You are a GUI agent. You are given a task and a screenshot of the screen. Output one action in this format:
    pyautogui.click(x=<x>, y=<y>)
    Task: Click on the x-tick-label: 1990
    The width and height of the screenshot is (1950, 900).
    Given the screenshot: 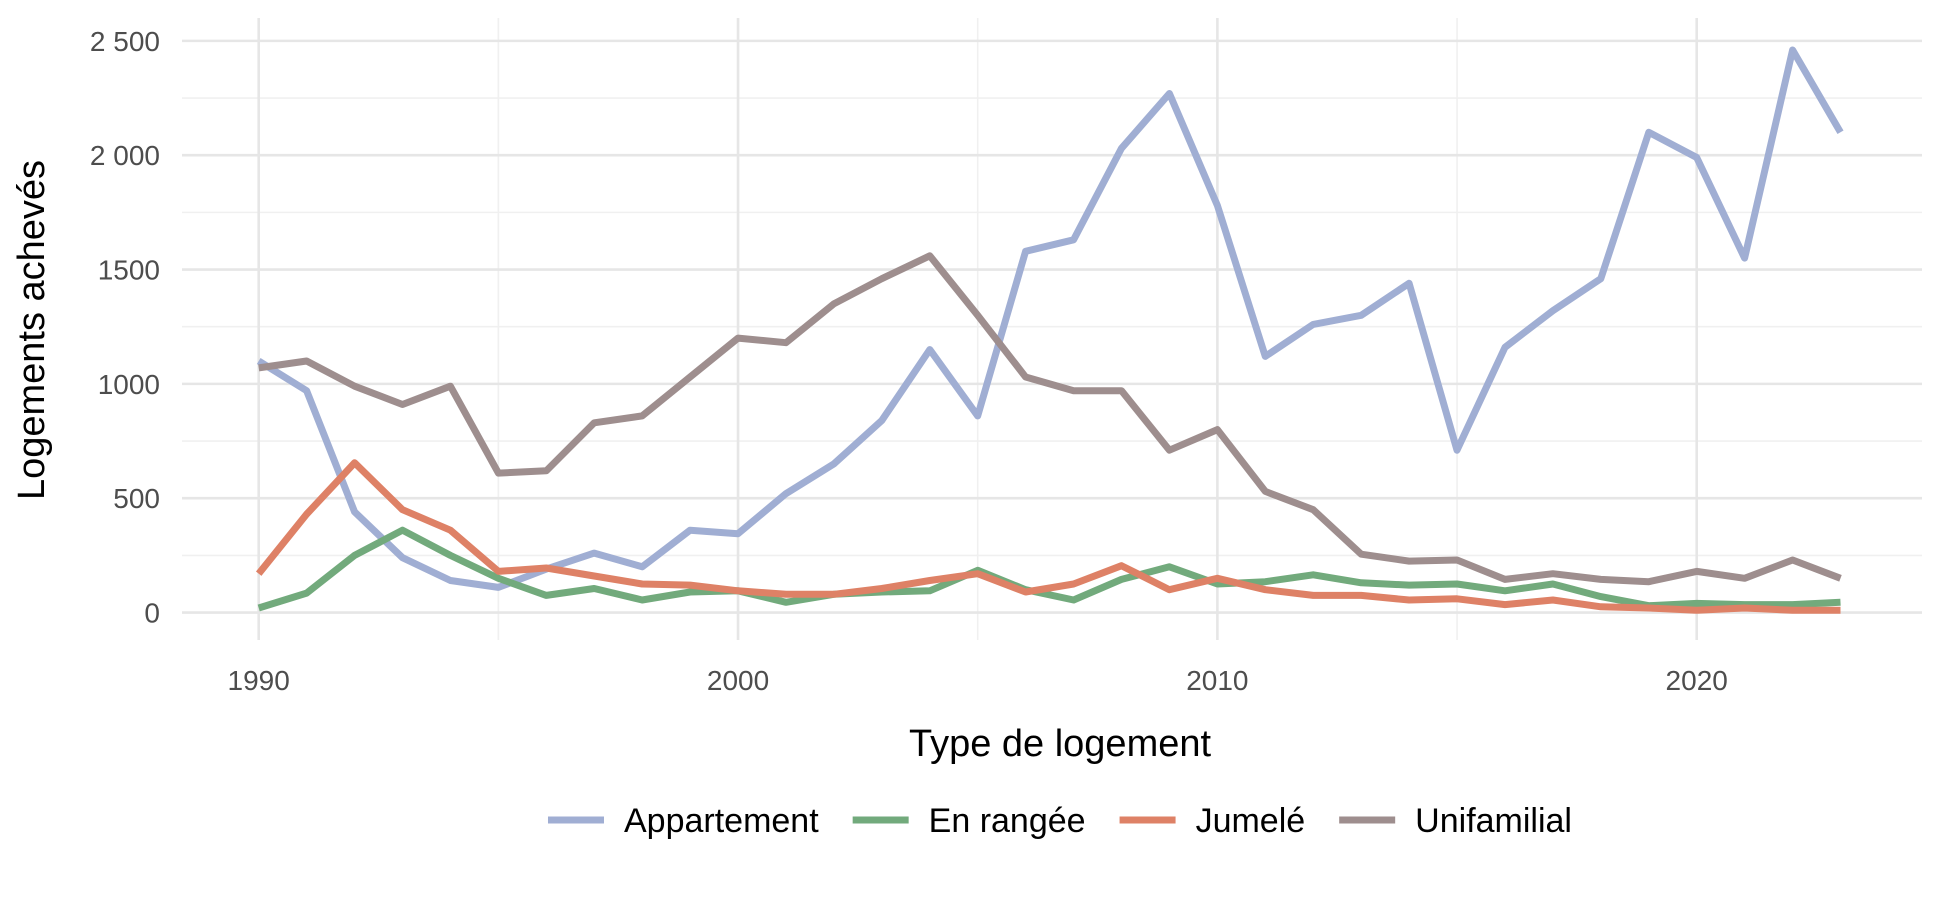 What is the action you would take?
    pyautogui.click(x=259, y=680)
    